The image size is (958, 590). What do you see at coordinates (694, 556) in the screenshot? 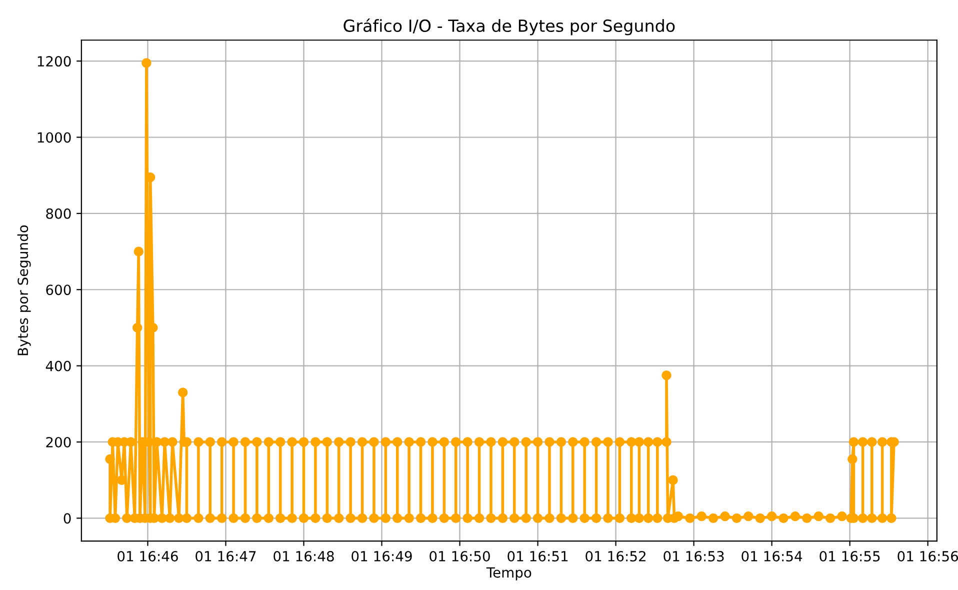
I see `x-tick-label: 01 16:53` at bounding box center [694, 556].